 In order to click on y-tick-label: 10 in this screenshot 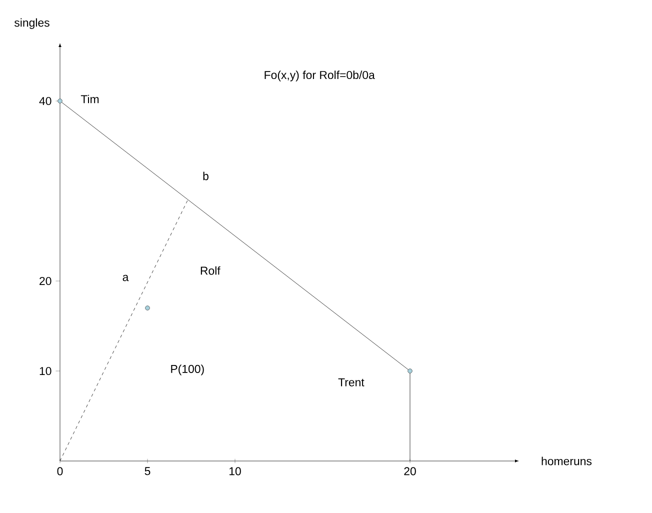, I will do `click(46, 371)`.